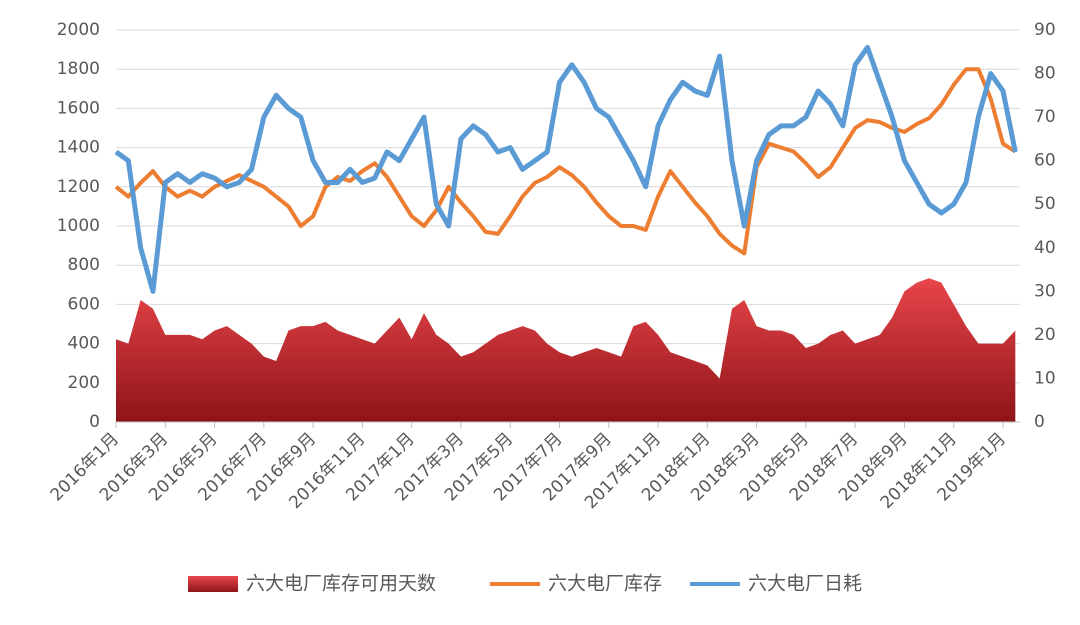 This screenshot has height=625, width=1080. Describe the element at coordinates (341, 584) in the screenshot. I see `legend-label: 六大电厂库存可用天数` at that location.